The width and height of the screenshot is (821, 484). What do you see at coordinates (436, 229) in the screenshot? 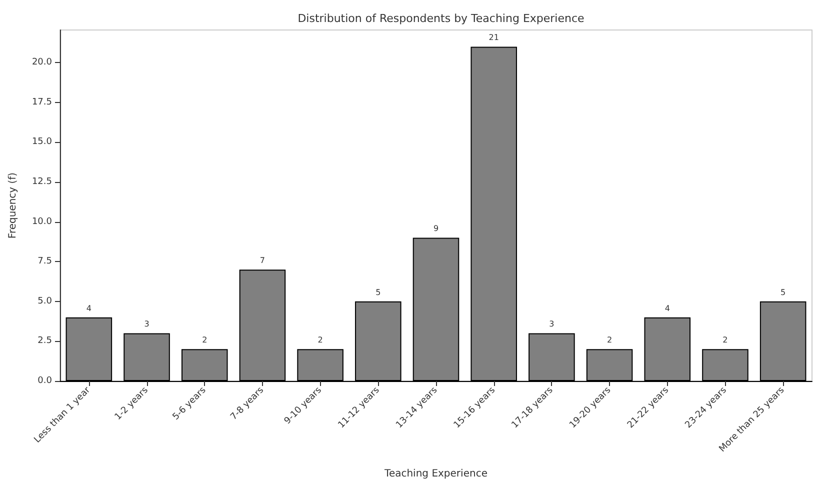
I see `data-label: 9` at bounding box center [436, 229].